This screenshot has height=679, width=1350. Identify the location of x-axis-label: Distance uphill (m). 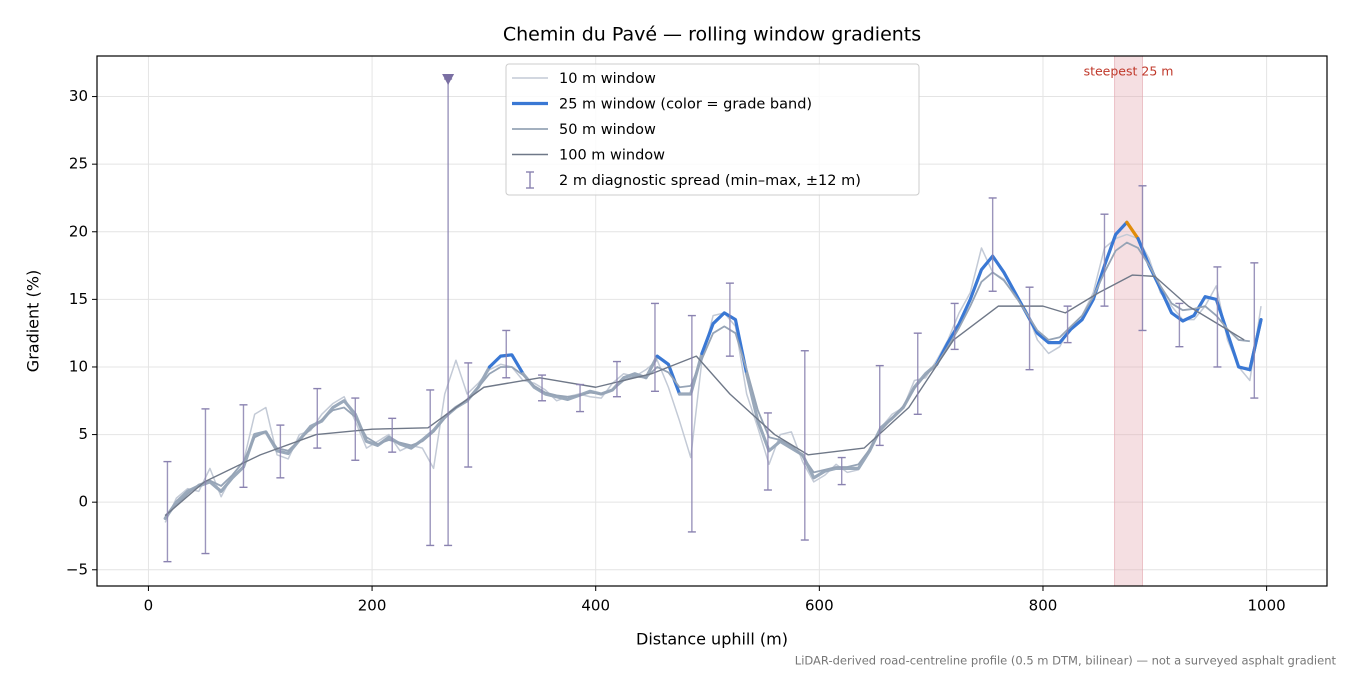
(712, 639).